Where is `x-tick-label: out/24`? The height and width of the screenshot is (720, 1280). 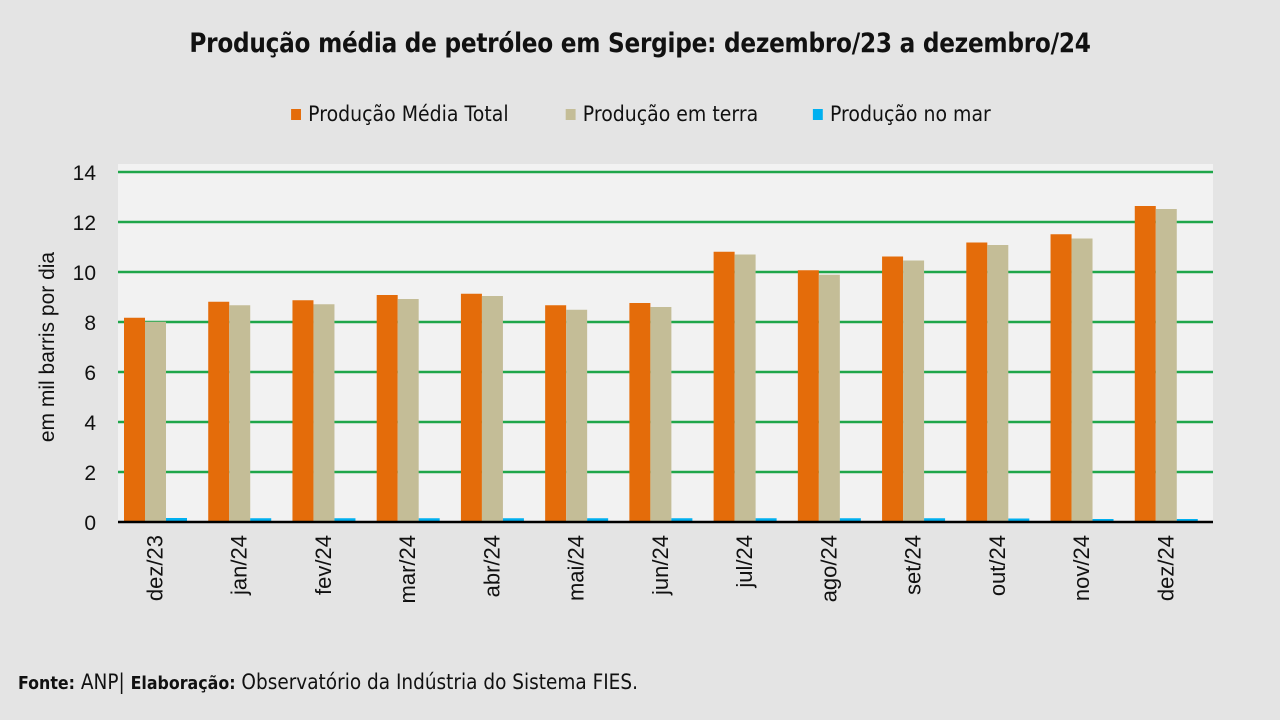
x-tick-label: out/24 is located at coordinates (997, 565).